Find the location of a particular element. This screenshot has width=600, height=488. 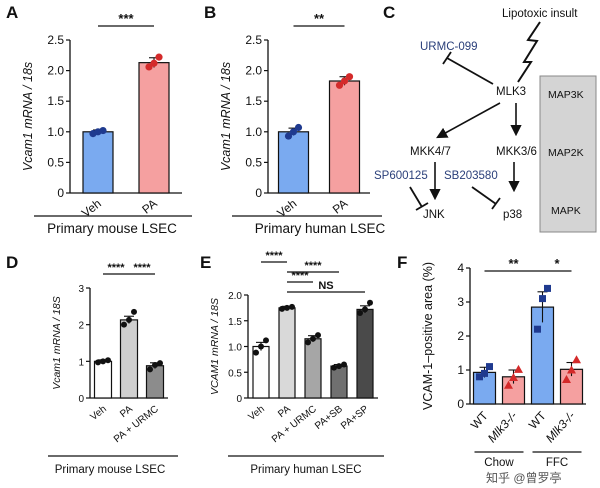

x-tick-label-f-3: Mlk3-/- is located at coordinates (560, 427).